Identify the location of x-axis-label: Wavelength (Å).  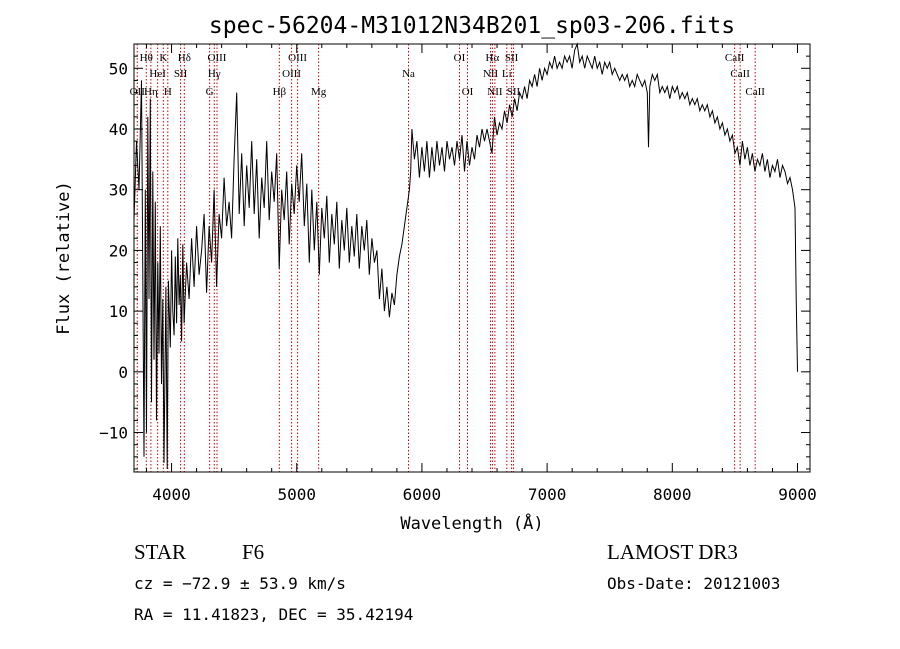
(471, 523).